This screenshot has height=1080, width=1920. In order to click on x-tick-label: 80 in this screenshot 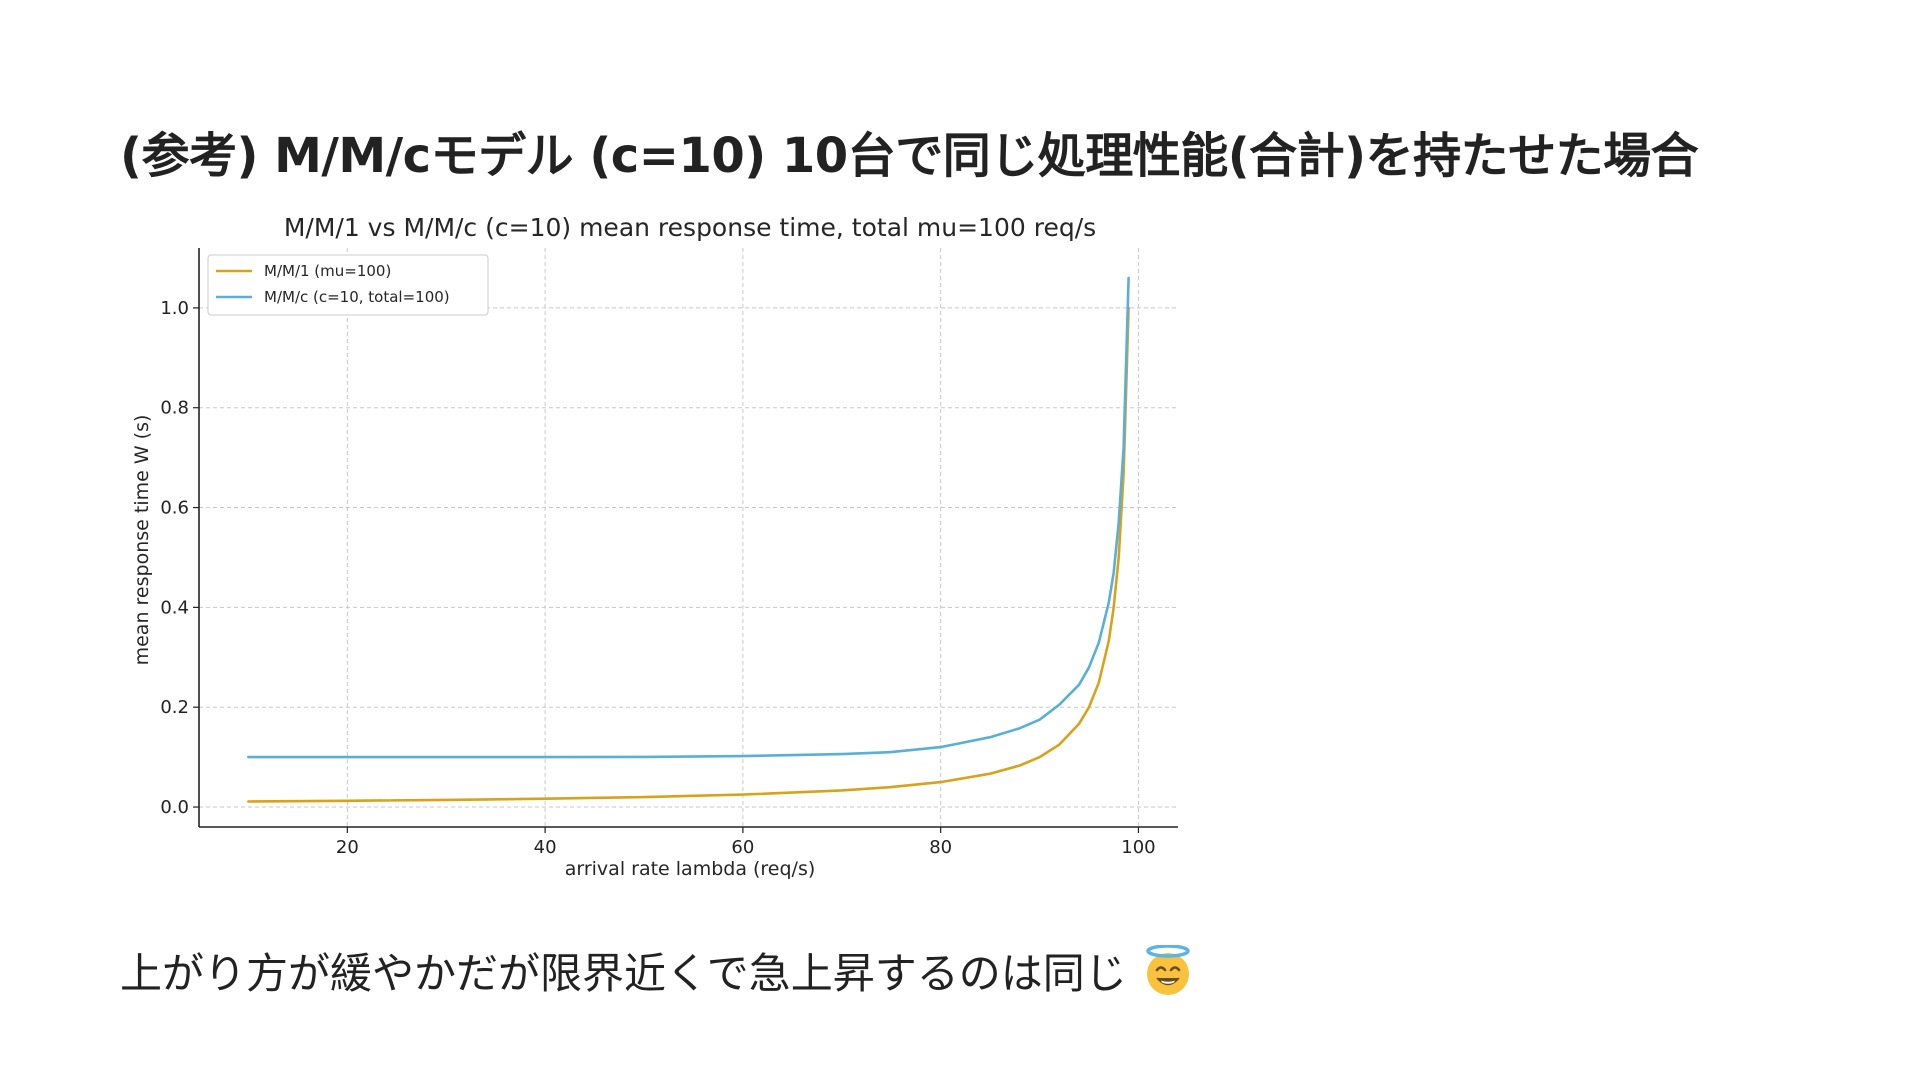, I will do `click(940, 847)`.